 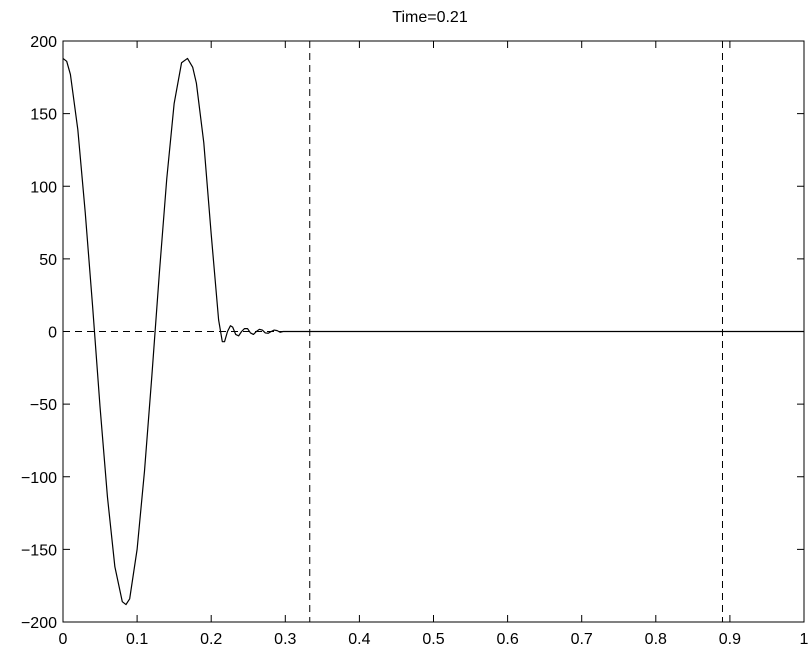 What do you see at coordinates (39, 478) in the screenshot?
I see `y-tick-label: −100` at bounding box center [39, 478].